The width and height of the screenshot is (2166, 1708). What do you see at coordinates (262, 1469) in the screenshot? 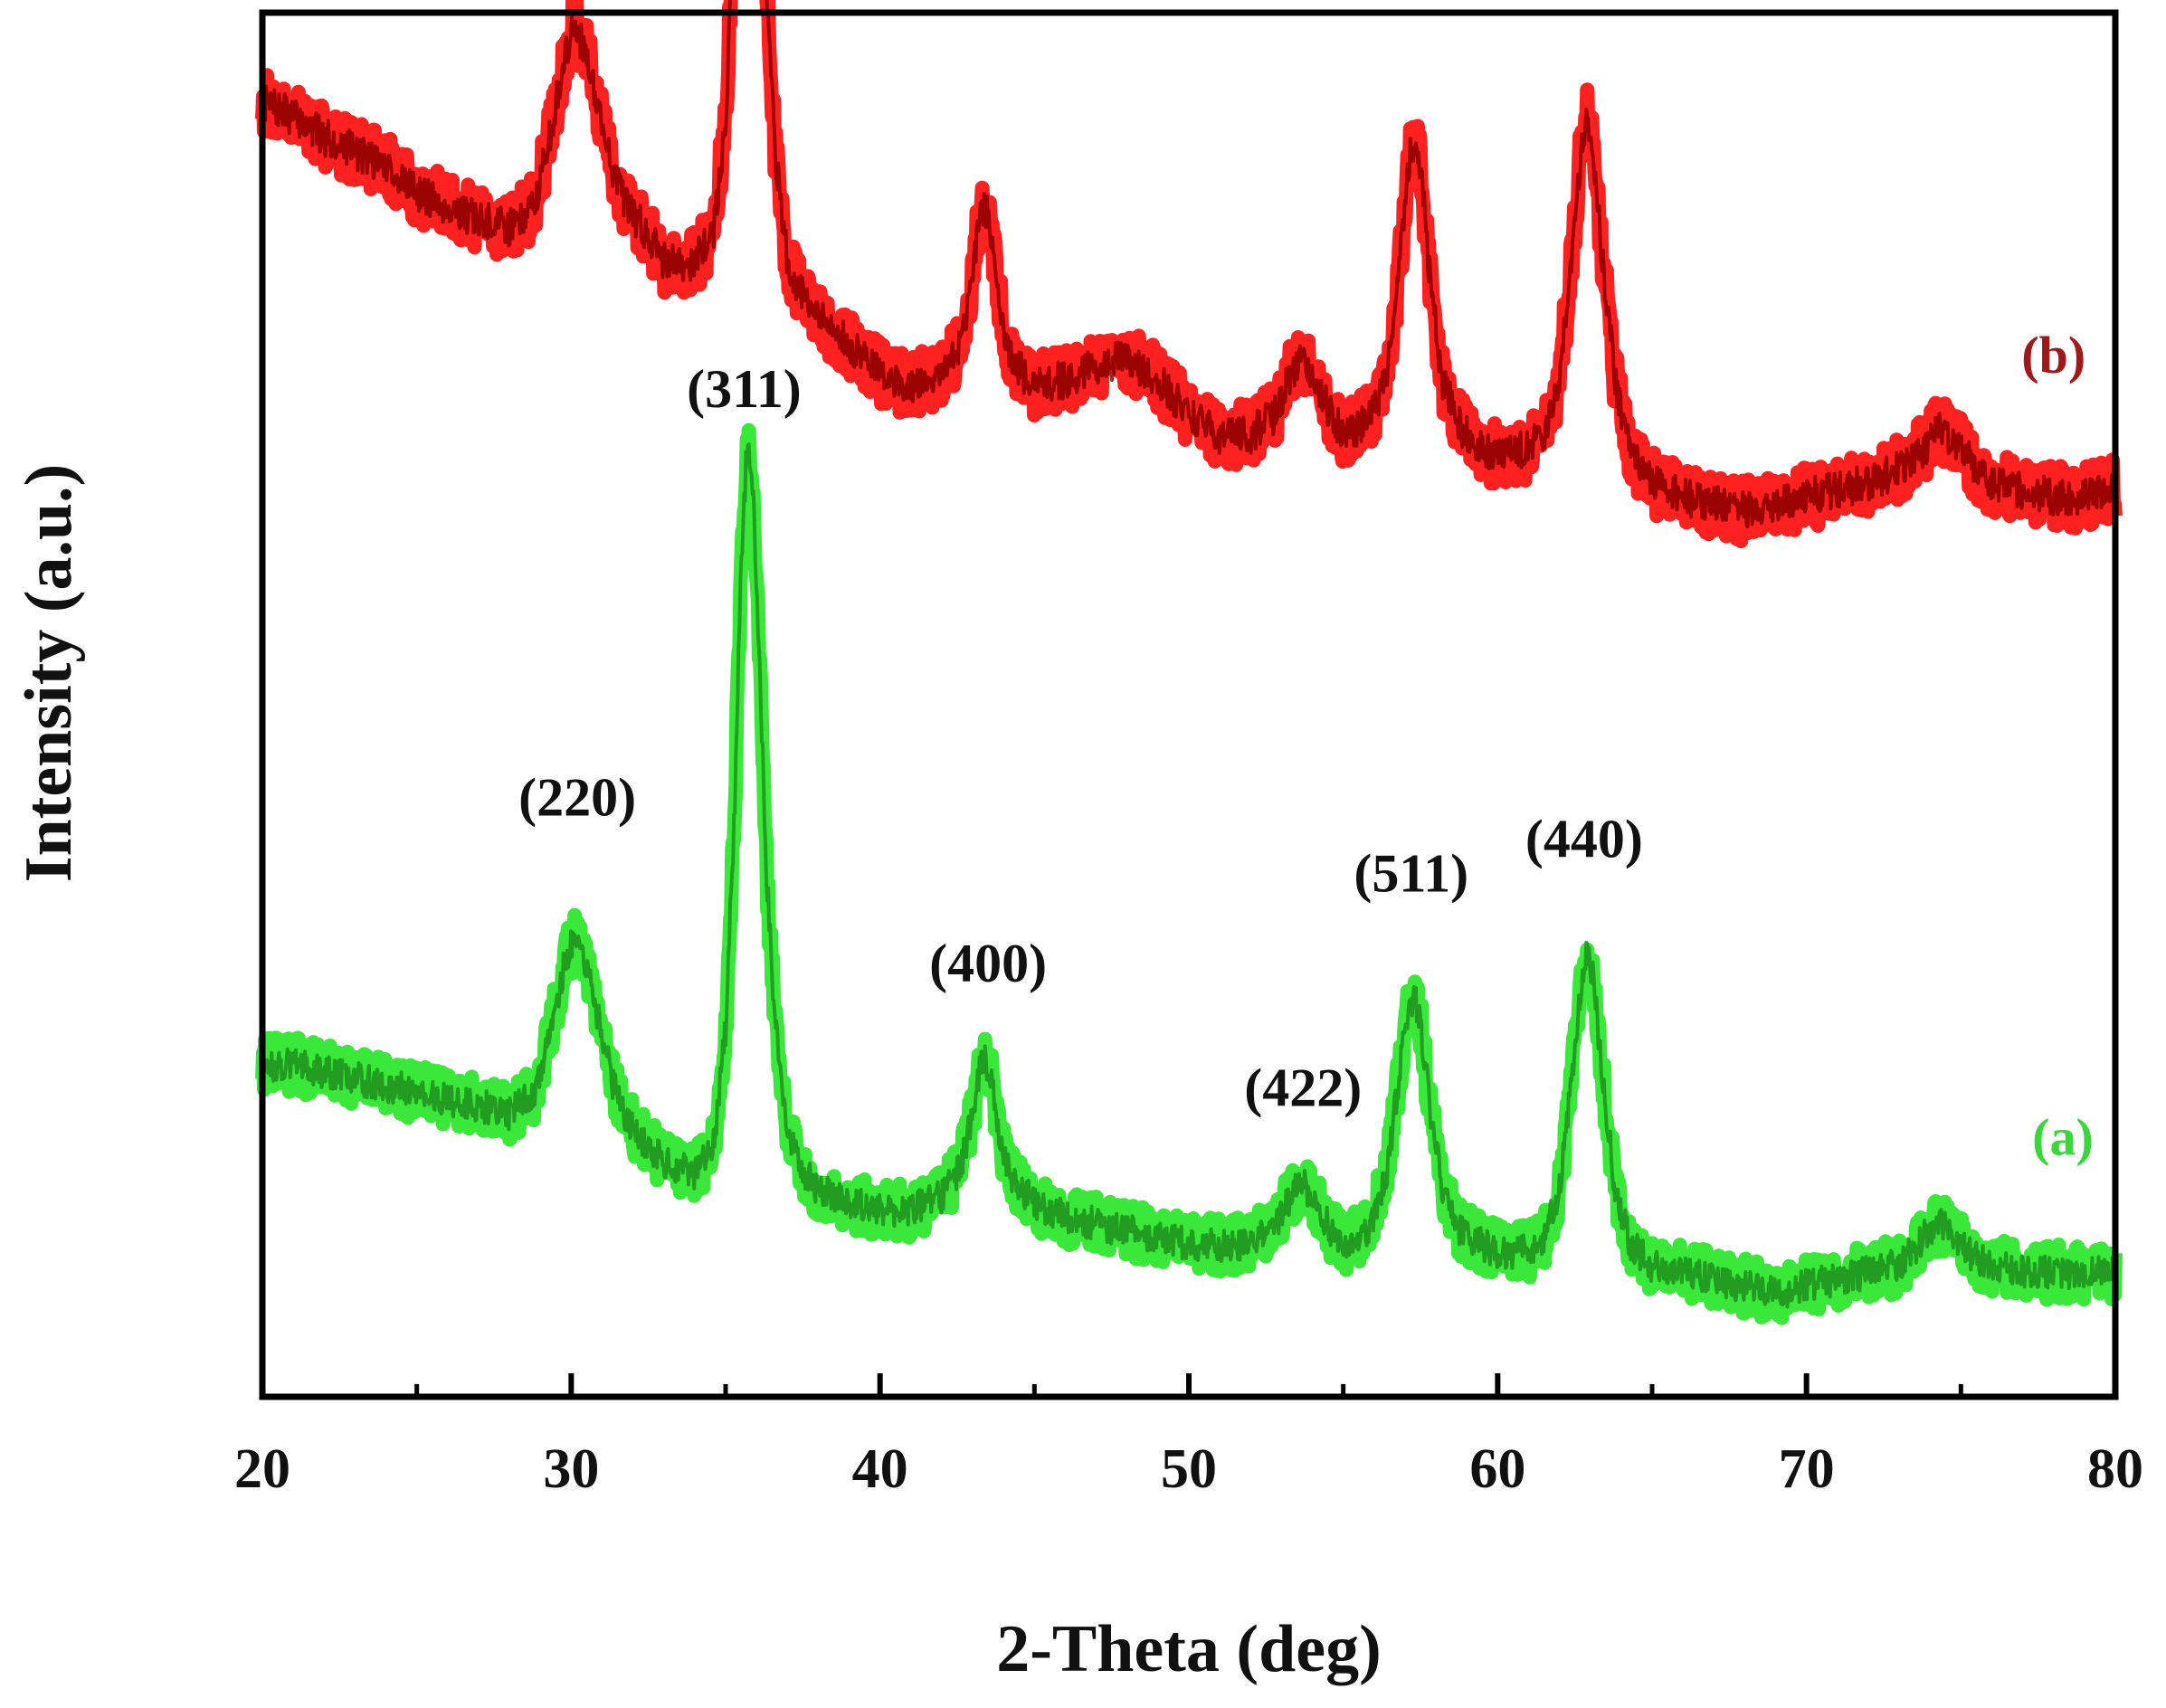
I see `x-tick-label: 20` at bounding box center [262, 1469].